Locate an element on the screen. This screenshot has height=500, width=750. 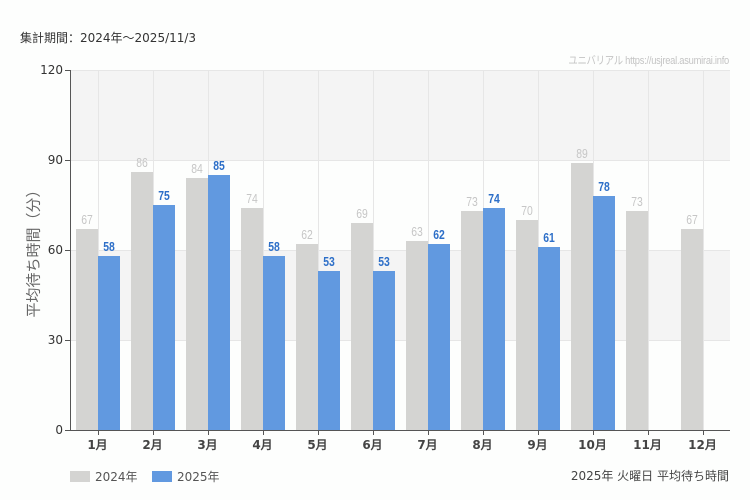
bar-2024年-11月 is located at coordinates (636, 320).